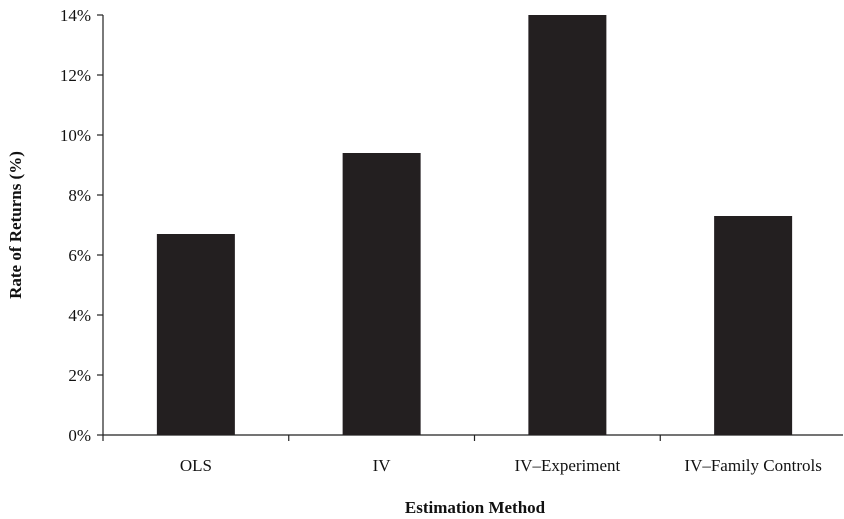  Describe the element at coordinates (79, 195) in the screenshot. I see `y-tick-label: 8%` at that location.